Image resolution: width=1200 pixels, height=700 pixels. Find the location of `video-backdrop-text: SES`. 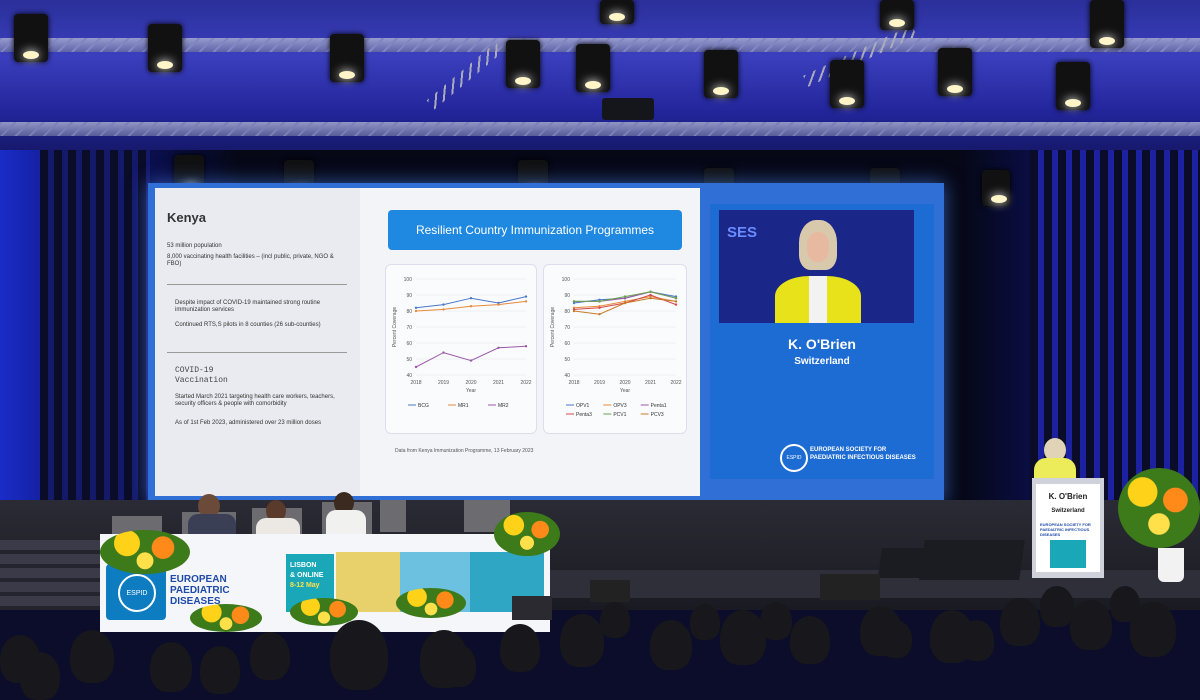

video-backdrop-text: SES is located at coordinates (742, 232).